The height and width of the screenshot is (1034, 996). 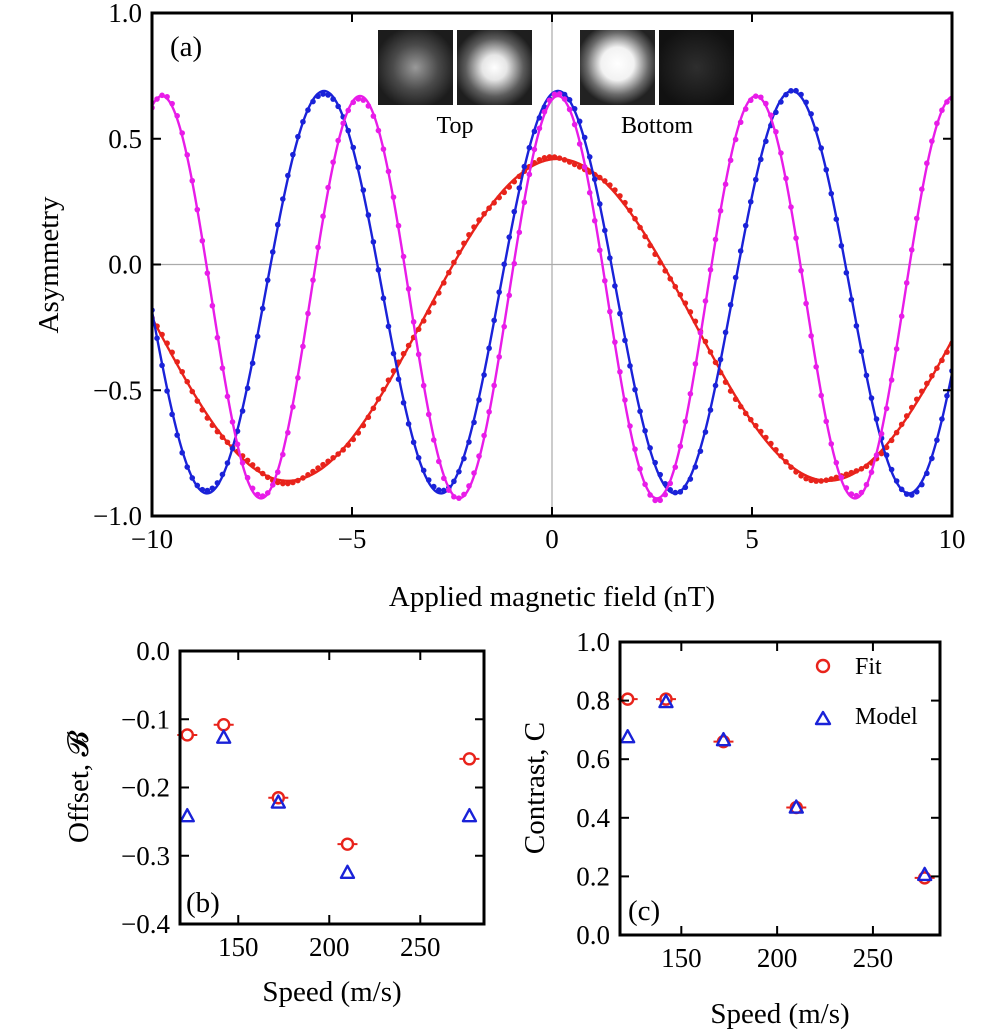 What do you see at coordinates (593, 701) in the screenshot?
I see `y-tick-label-c: 0.8` at bounding box center [593, 701].